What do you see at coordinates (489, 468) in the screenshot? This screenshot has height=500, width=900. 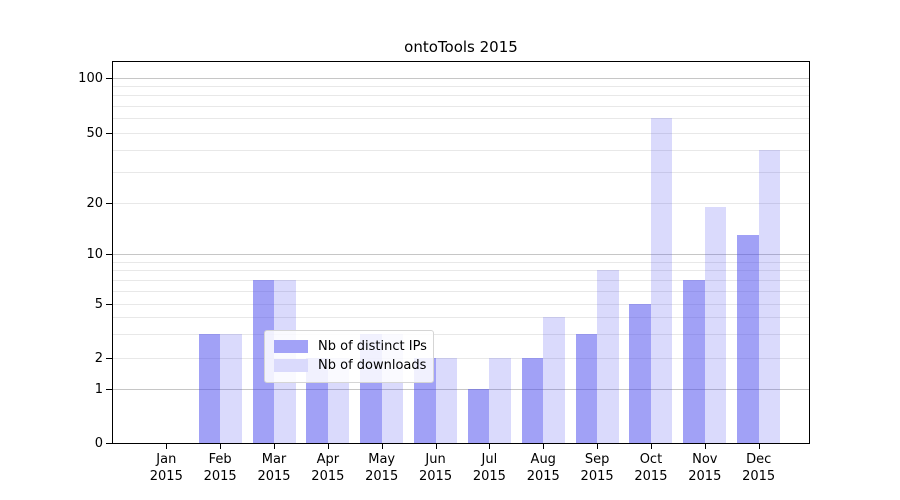 I see `x-tick-label: Jul 2015` at bounding box center [489, 468].